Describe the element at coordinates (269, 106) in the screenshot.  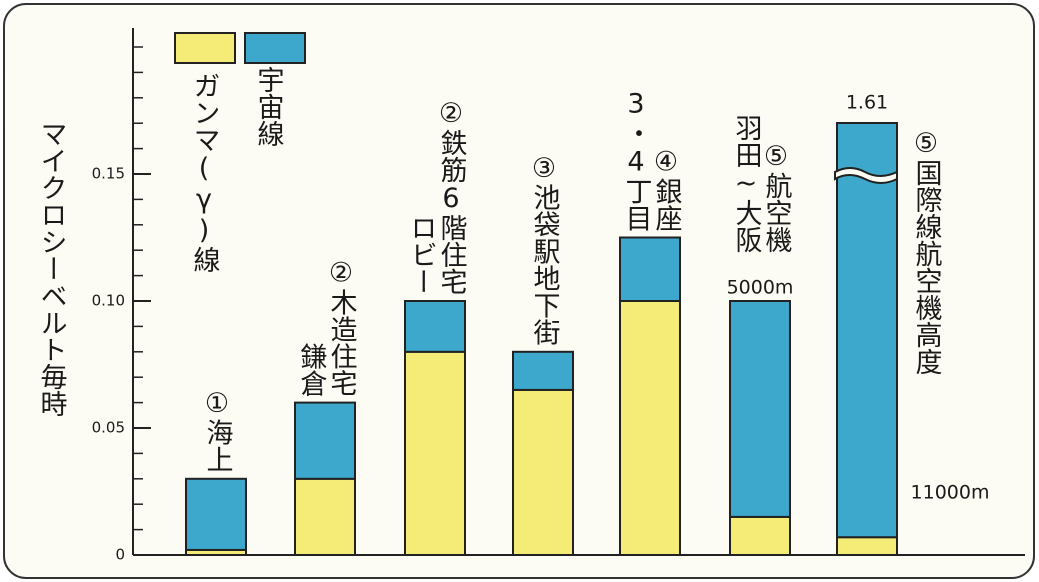
I see `legend-label: 宇宙線` at that location.